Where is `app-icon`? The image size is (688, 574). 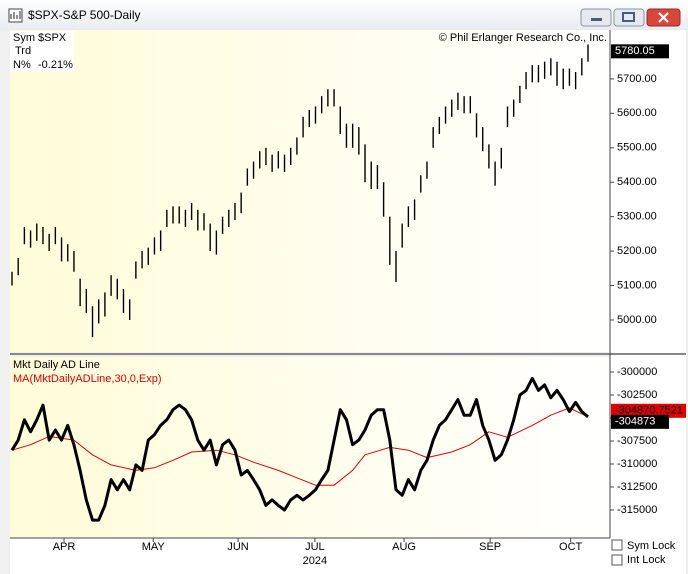 app-icon is located at coordinates (15, 15).